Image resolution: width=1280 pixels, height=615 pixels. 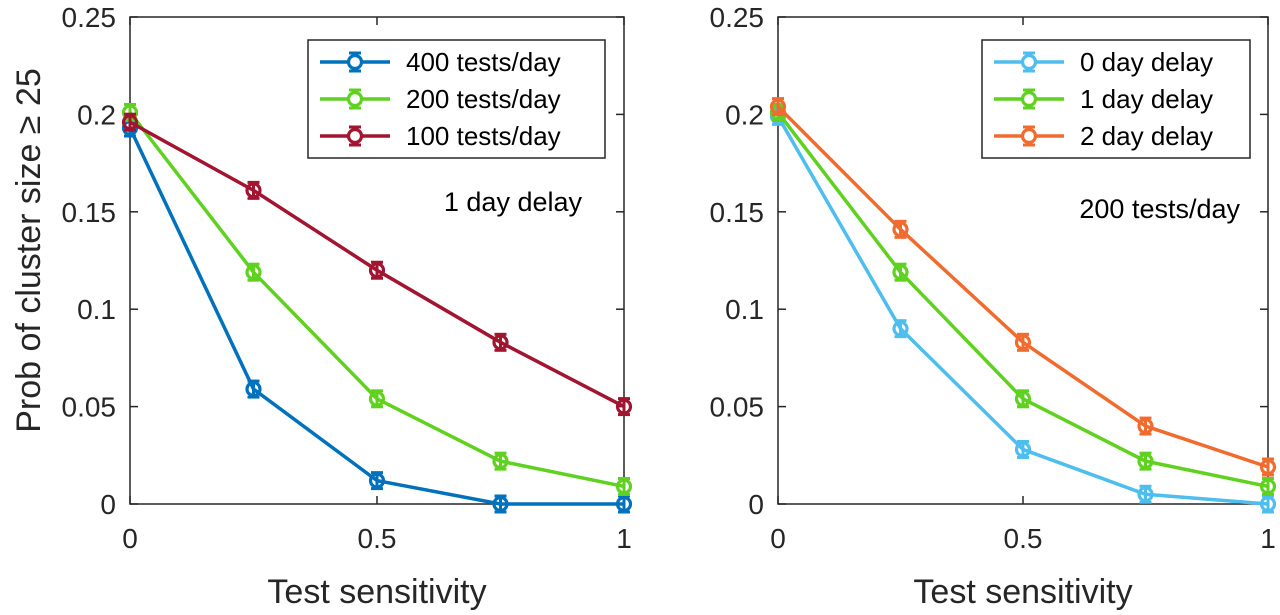 What do you see at coordinates (29, 250) in the screenshot?
I see `y-axis-label: Prob of cluster size ≥ 25` at bounding box center [29, 250].